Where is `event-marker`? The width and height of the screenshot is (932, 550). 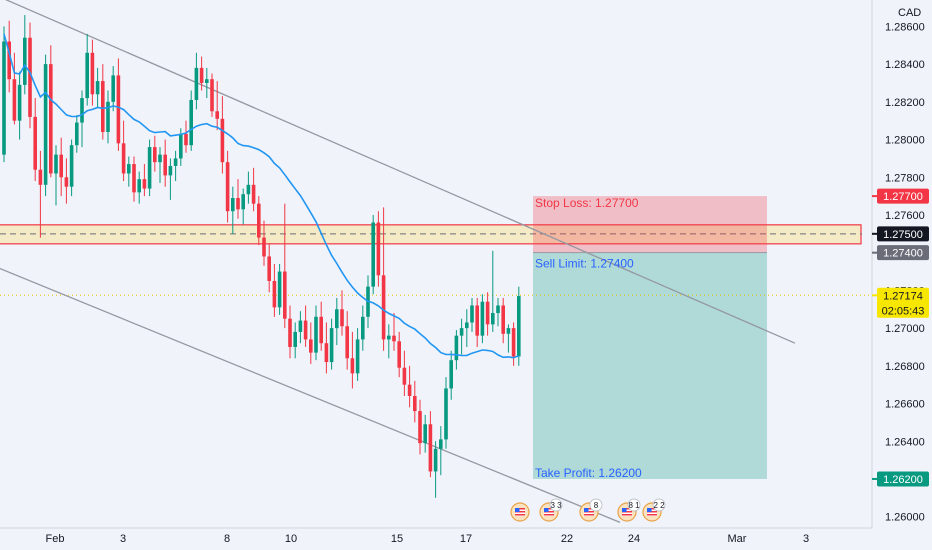
event-marker is located at coordinates (520, 512).